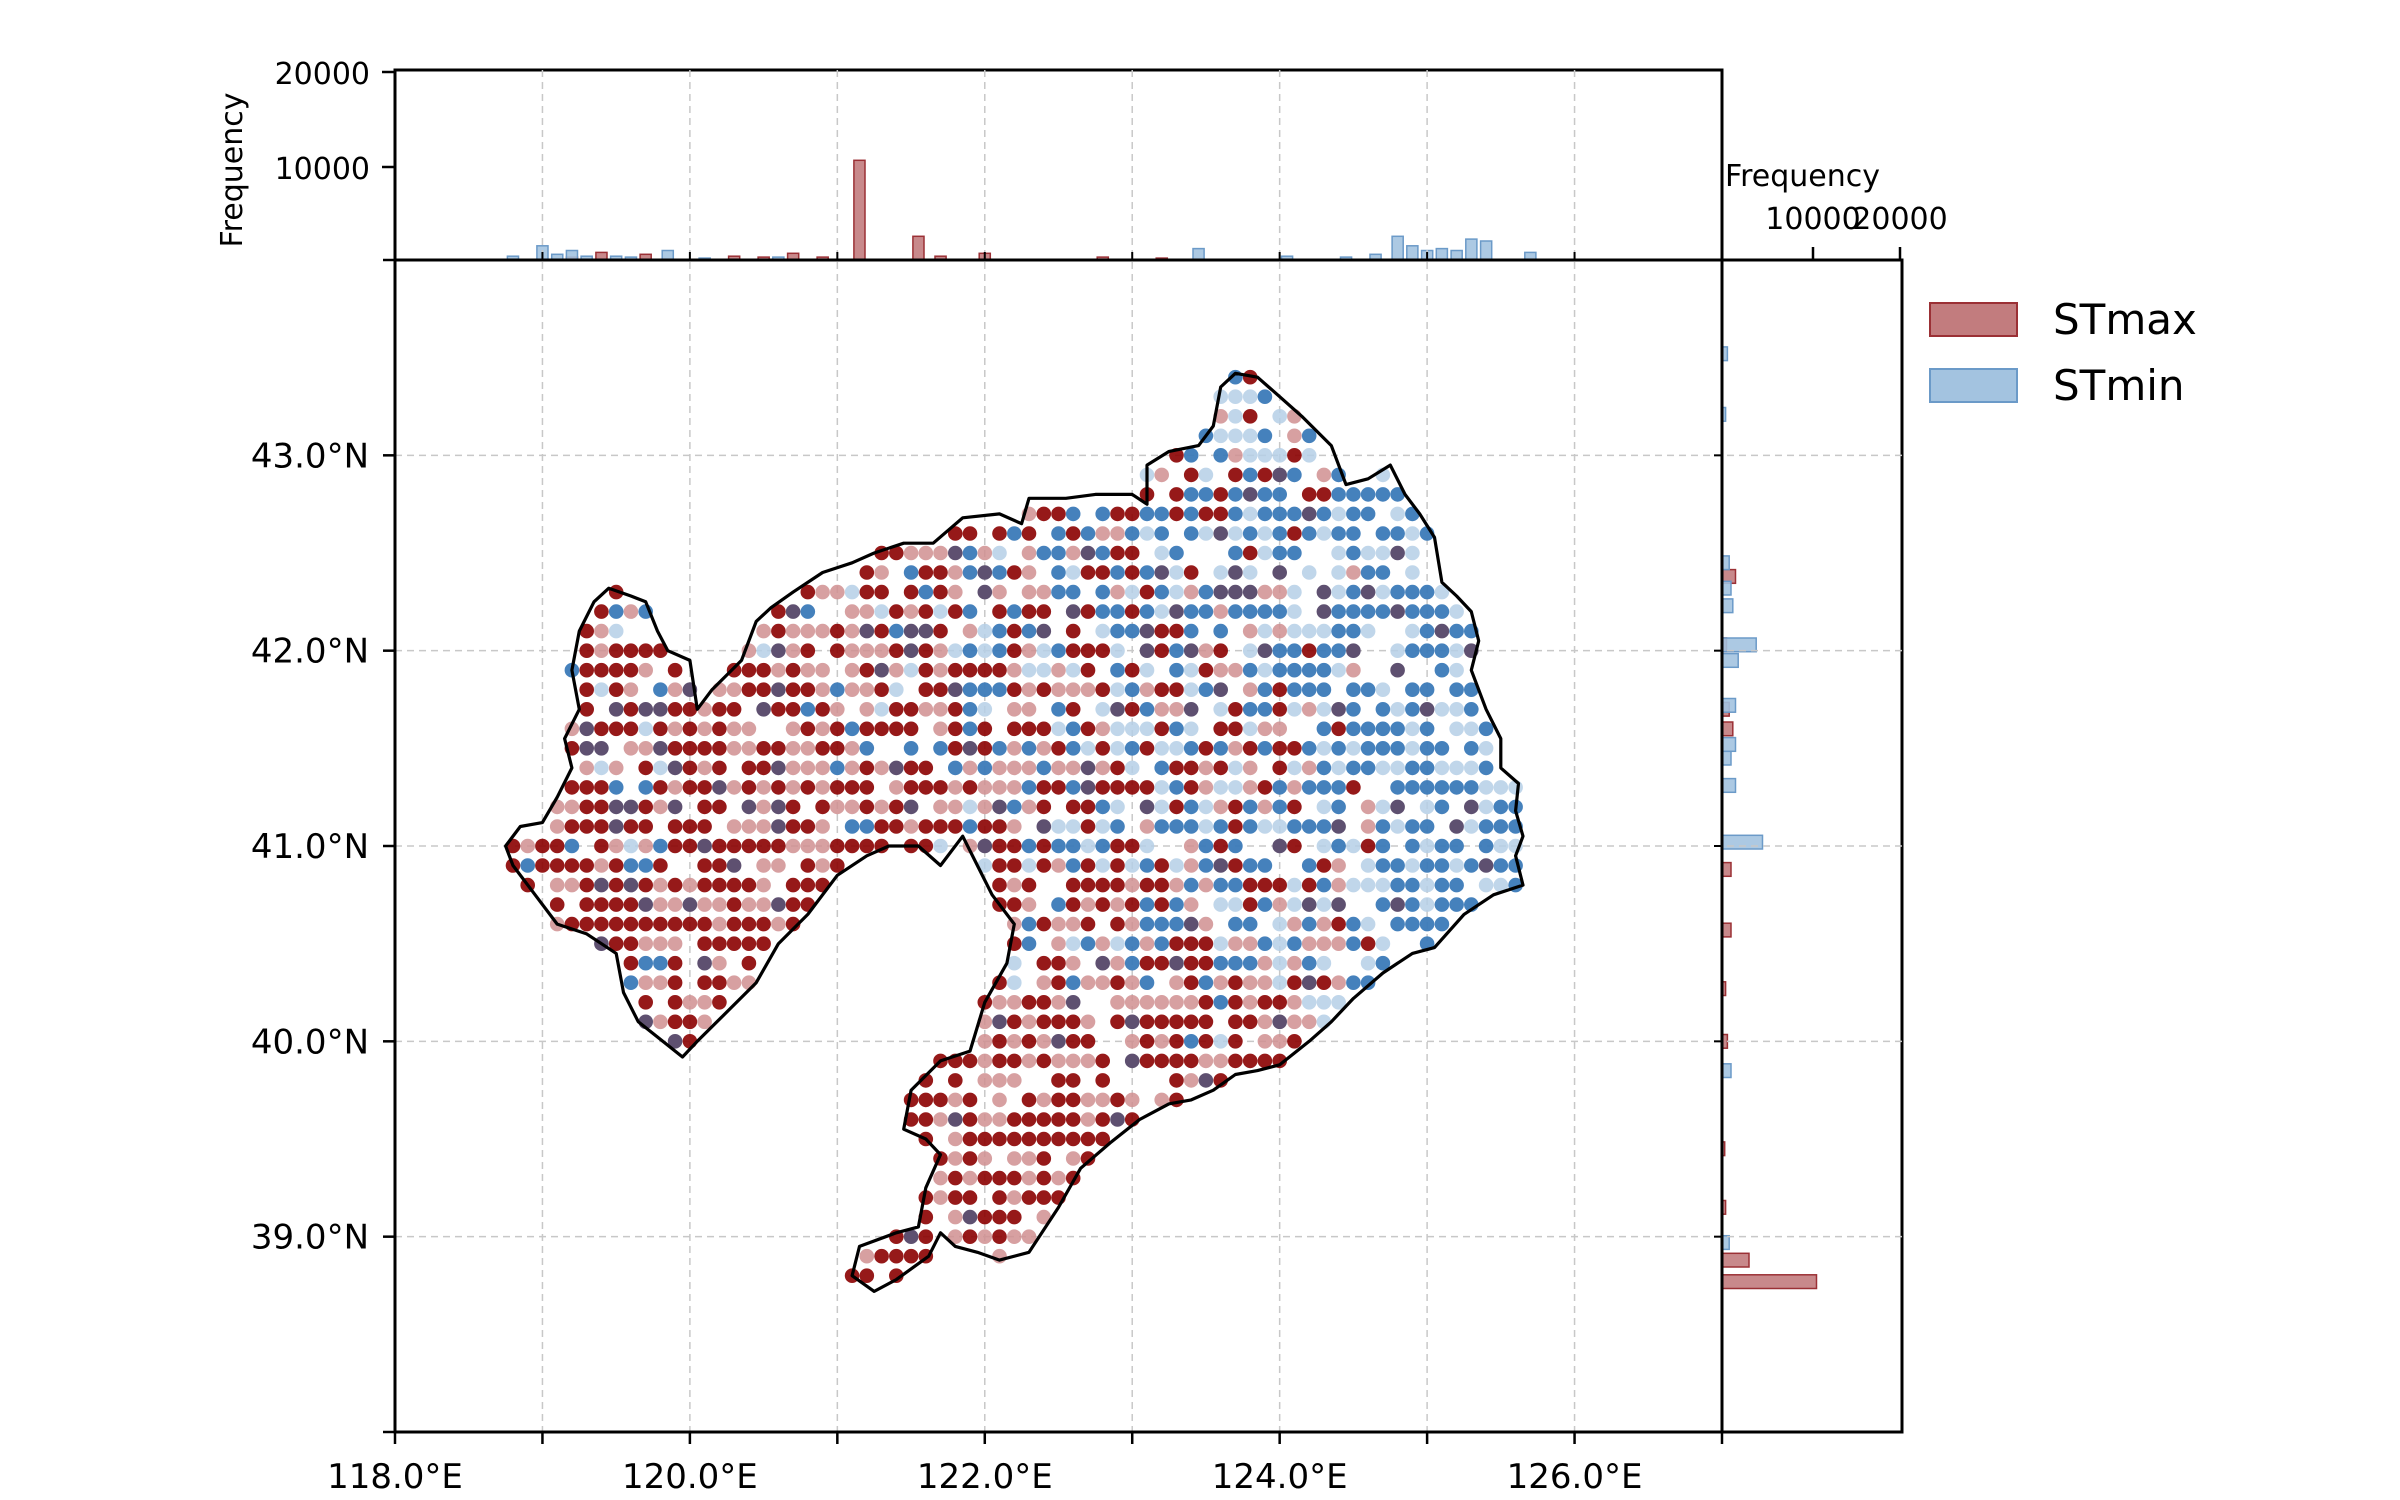  Describe the element at coordinates (310, 652) in the screenshot. I see `y-tick-label: 42.0°N` at that location.